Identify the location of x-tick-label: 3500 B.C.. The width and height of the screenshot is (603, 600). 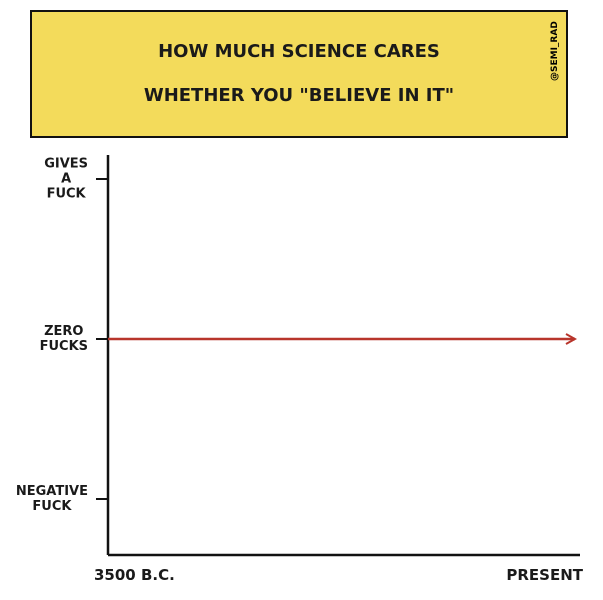
(134, 575).